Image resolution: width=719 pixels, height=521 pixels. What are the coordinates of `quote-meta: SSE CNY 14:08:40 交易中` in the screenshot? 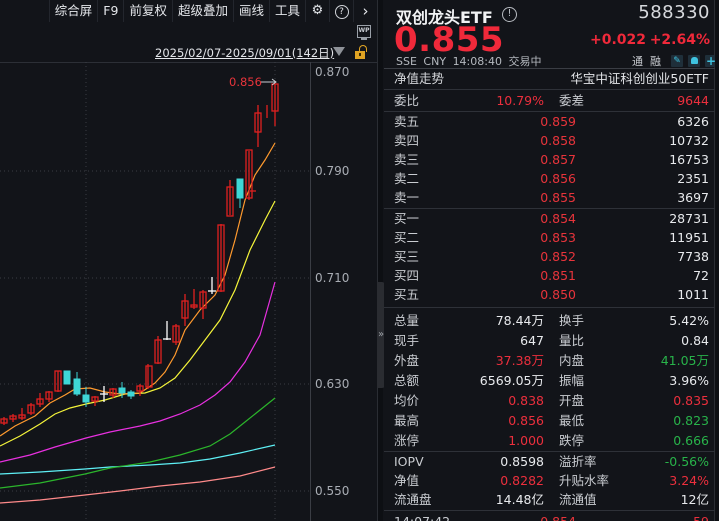 It's located at (468, 61).